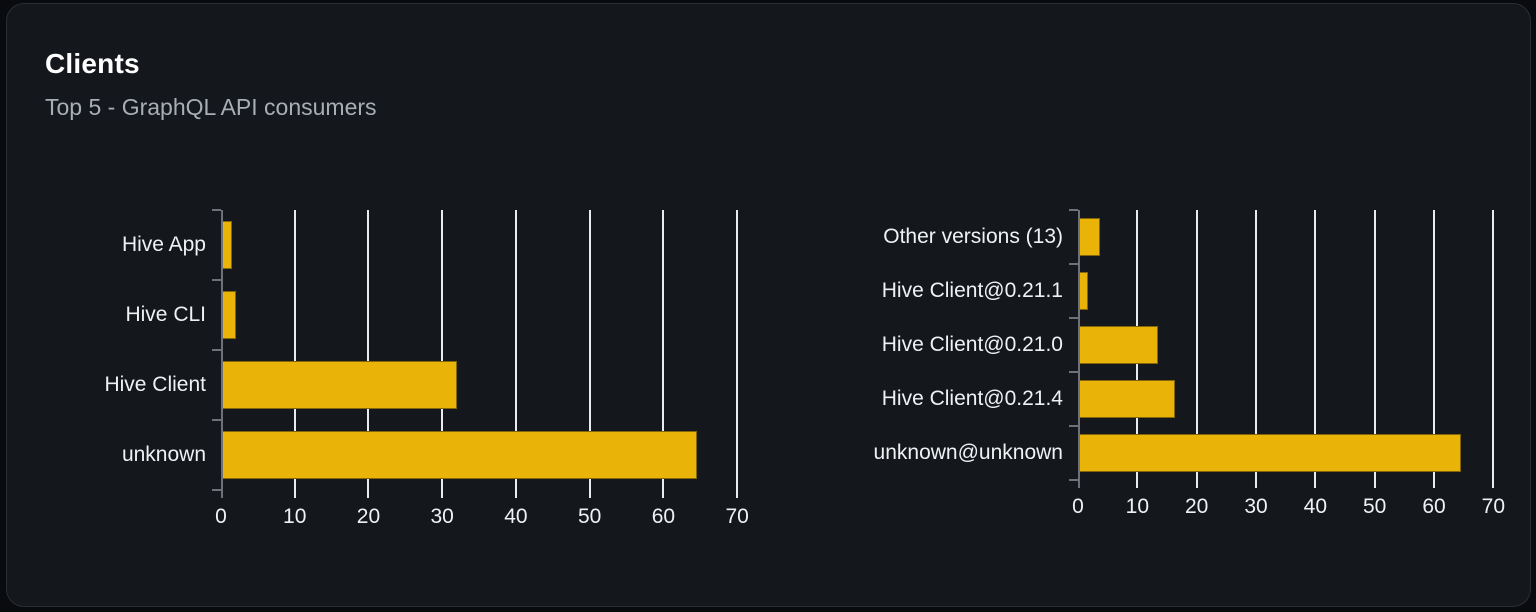  Describe the element at coordinates (972, 344) in the screenshot. I see `category-label: Hive Client@0.21.0` at that location.